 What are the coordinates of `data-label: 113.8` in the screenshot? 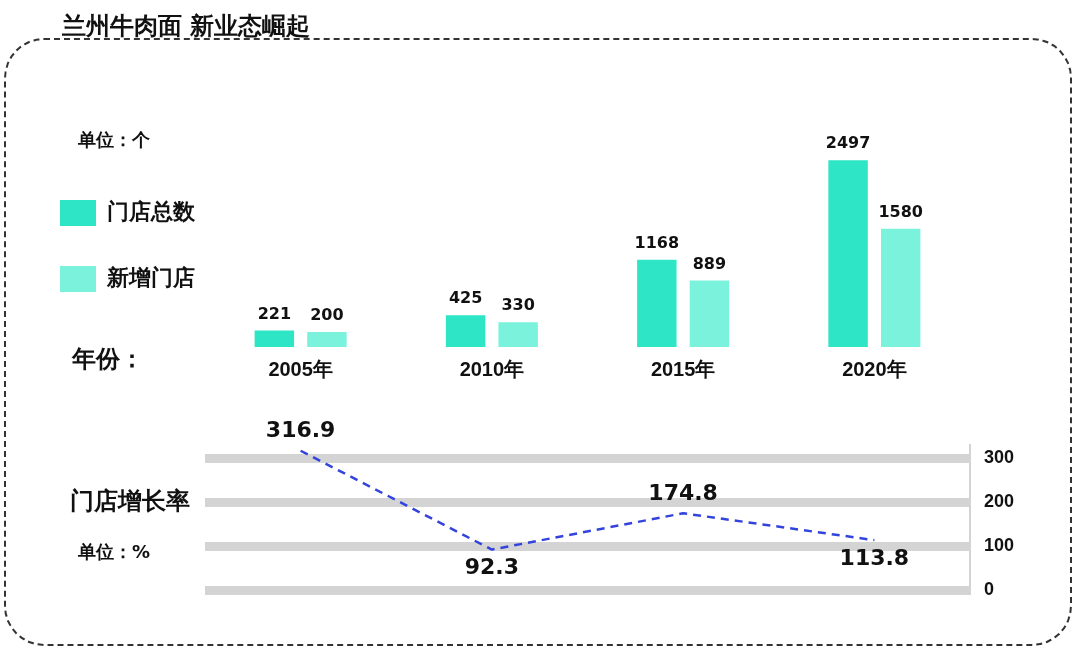 It's located at (874, 557).